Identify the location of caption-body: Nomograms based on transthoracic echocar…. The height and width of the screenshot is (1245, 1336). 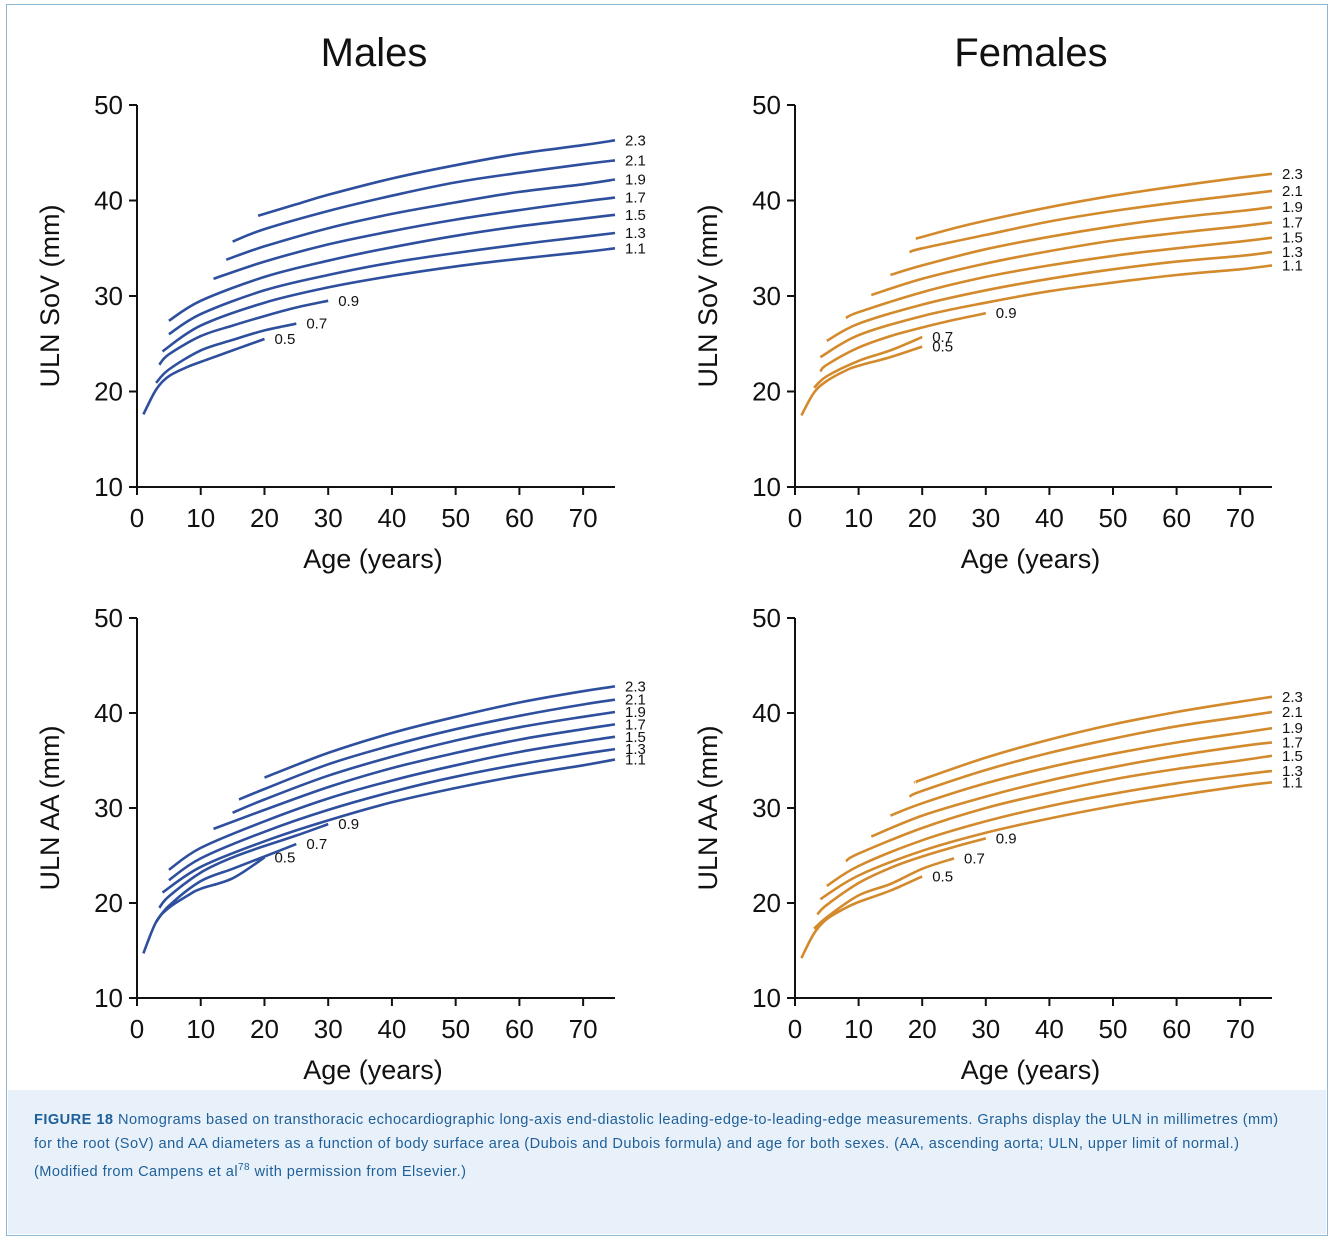
(656, 1146).